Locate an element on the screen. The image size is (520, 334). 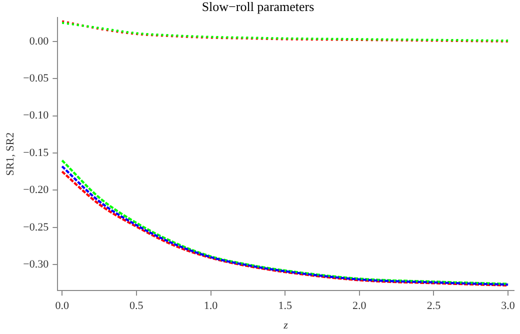
y-tick-label: −0.25 is located at coordinates (36, 227).